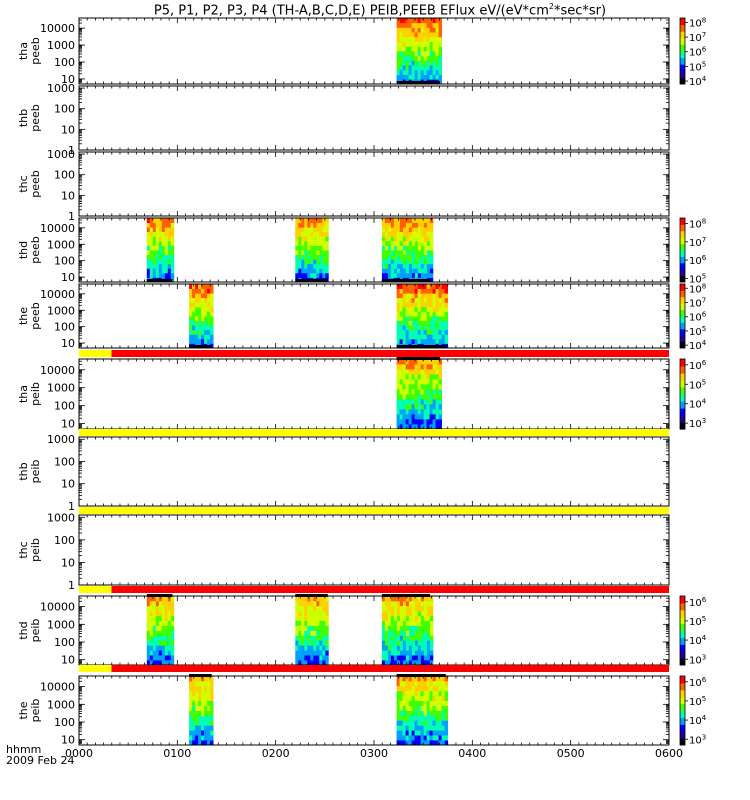 The width and height of the screenshot is (750, 800). Describe the element at coordinates (698, 640) in the screenshot. I see `colorbar-label: 104` at that location.